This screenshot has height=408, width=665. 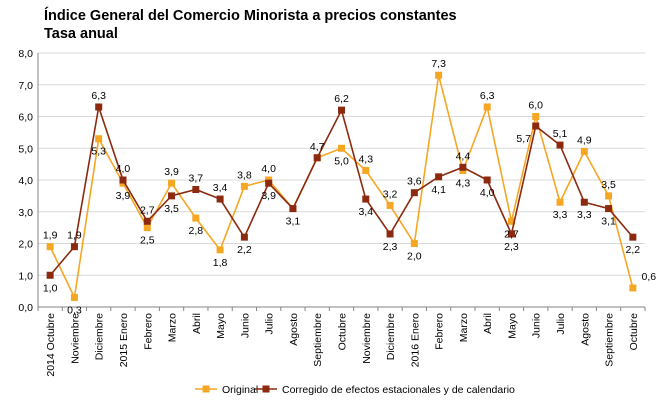 What do you see at coordinates (98, 152) in the screenshot?
I see `data-label: 5,3` at bounding box center [98, 152].